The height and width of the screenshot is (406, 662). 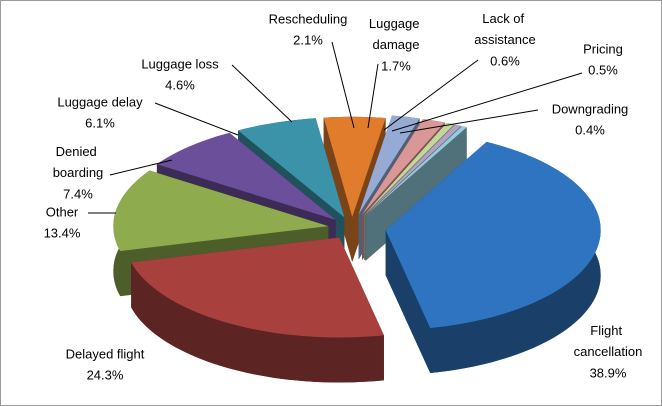 I want to click on slice-label: Lack of assistance, so click(x=504, y=29).